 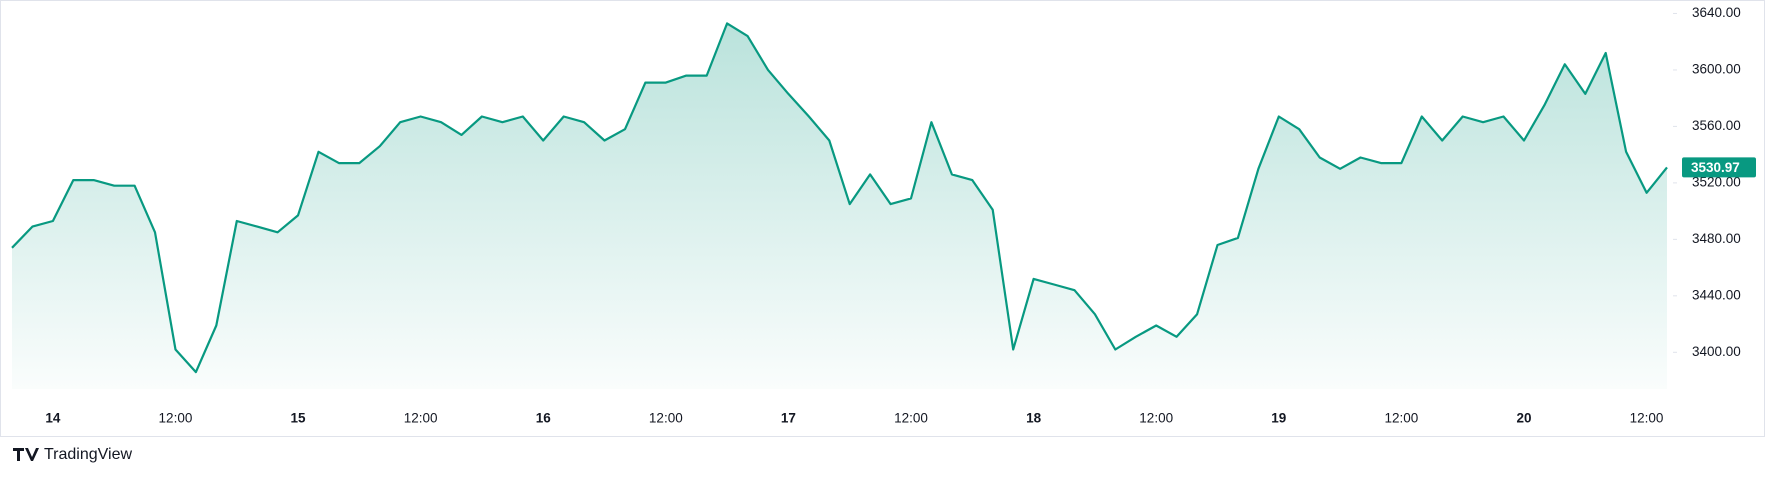 I want to click on y-tick-label: 3480.00, so click(x=1716, y=238).